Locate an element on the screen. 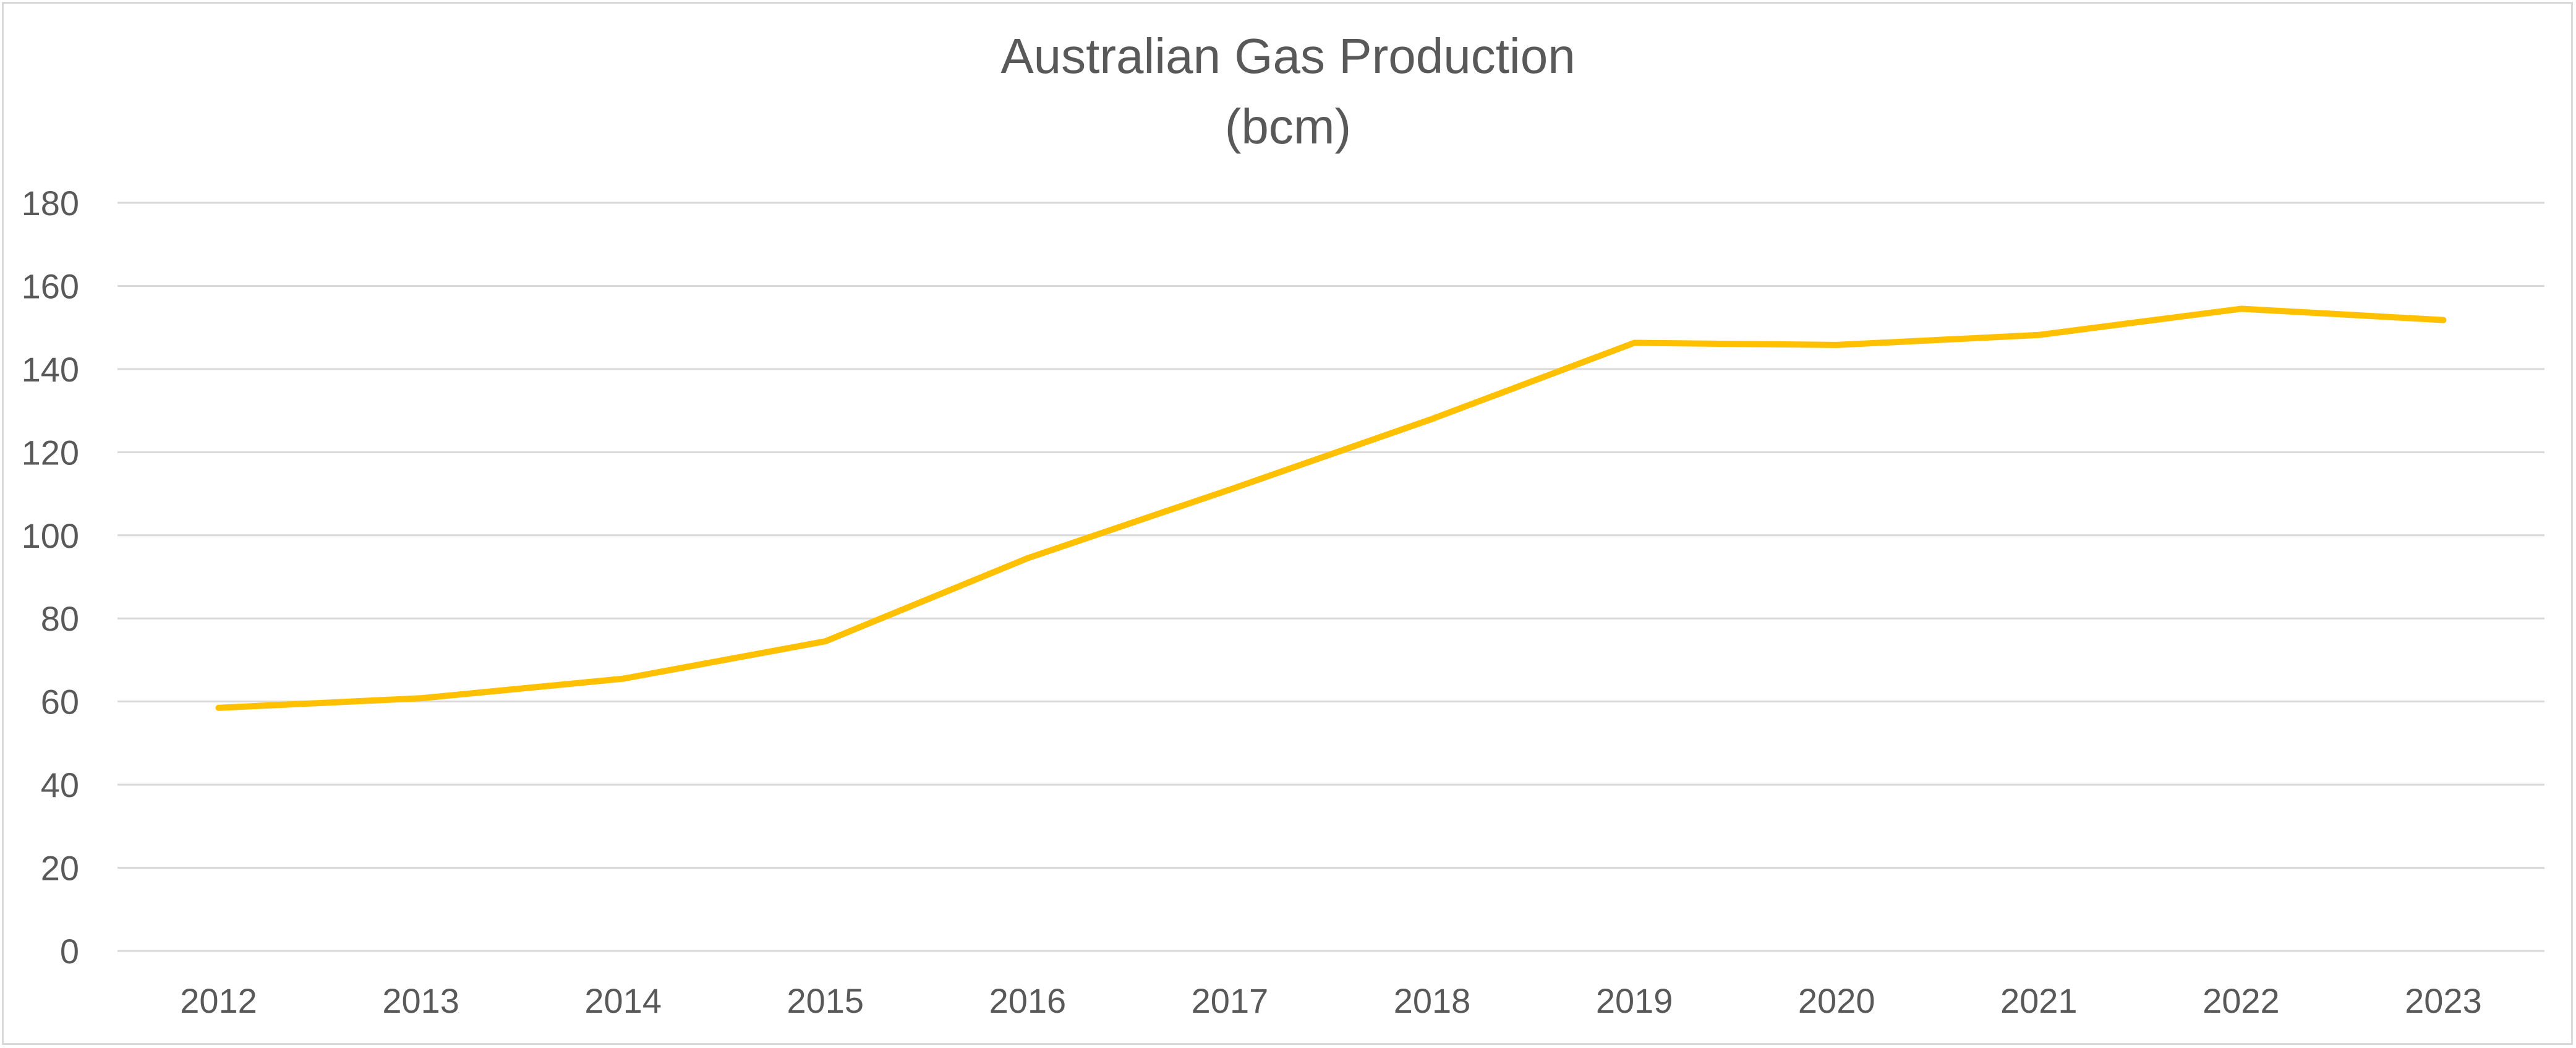 The width and height of the screenshot is (2576, 1048). y-tick-label: 140 is located at coordinates (50, 369).